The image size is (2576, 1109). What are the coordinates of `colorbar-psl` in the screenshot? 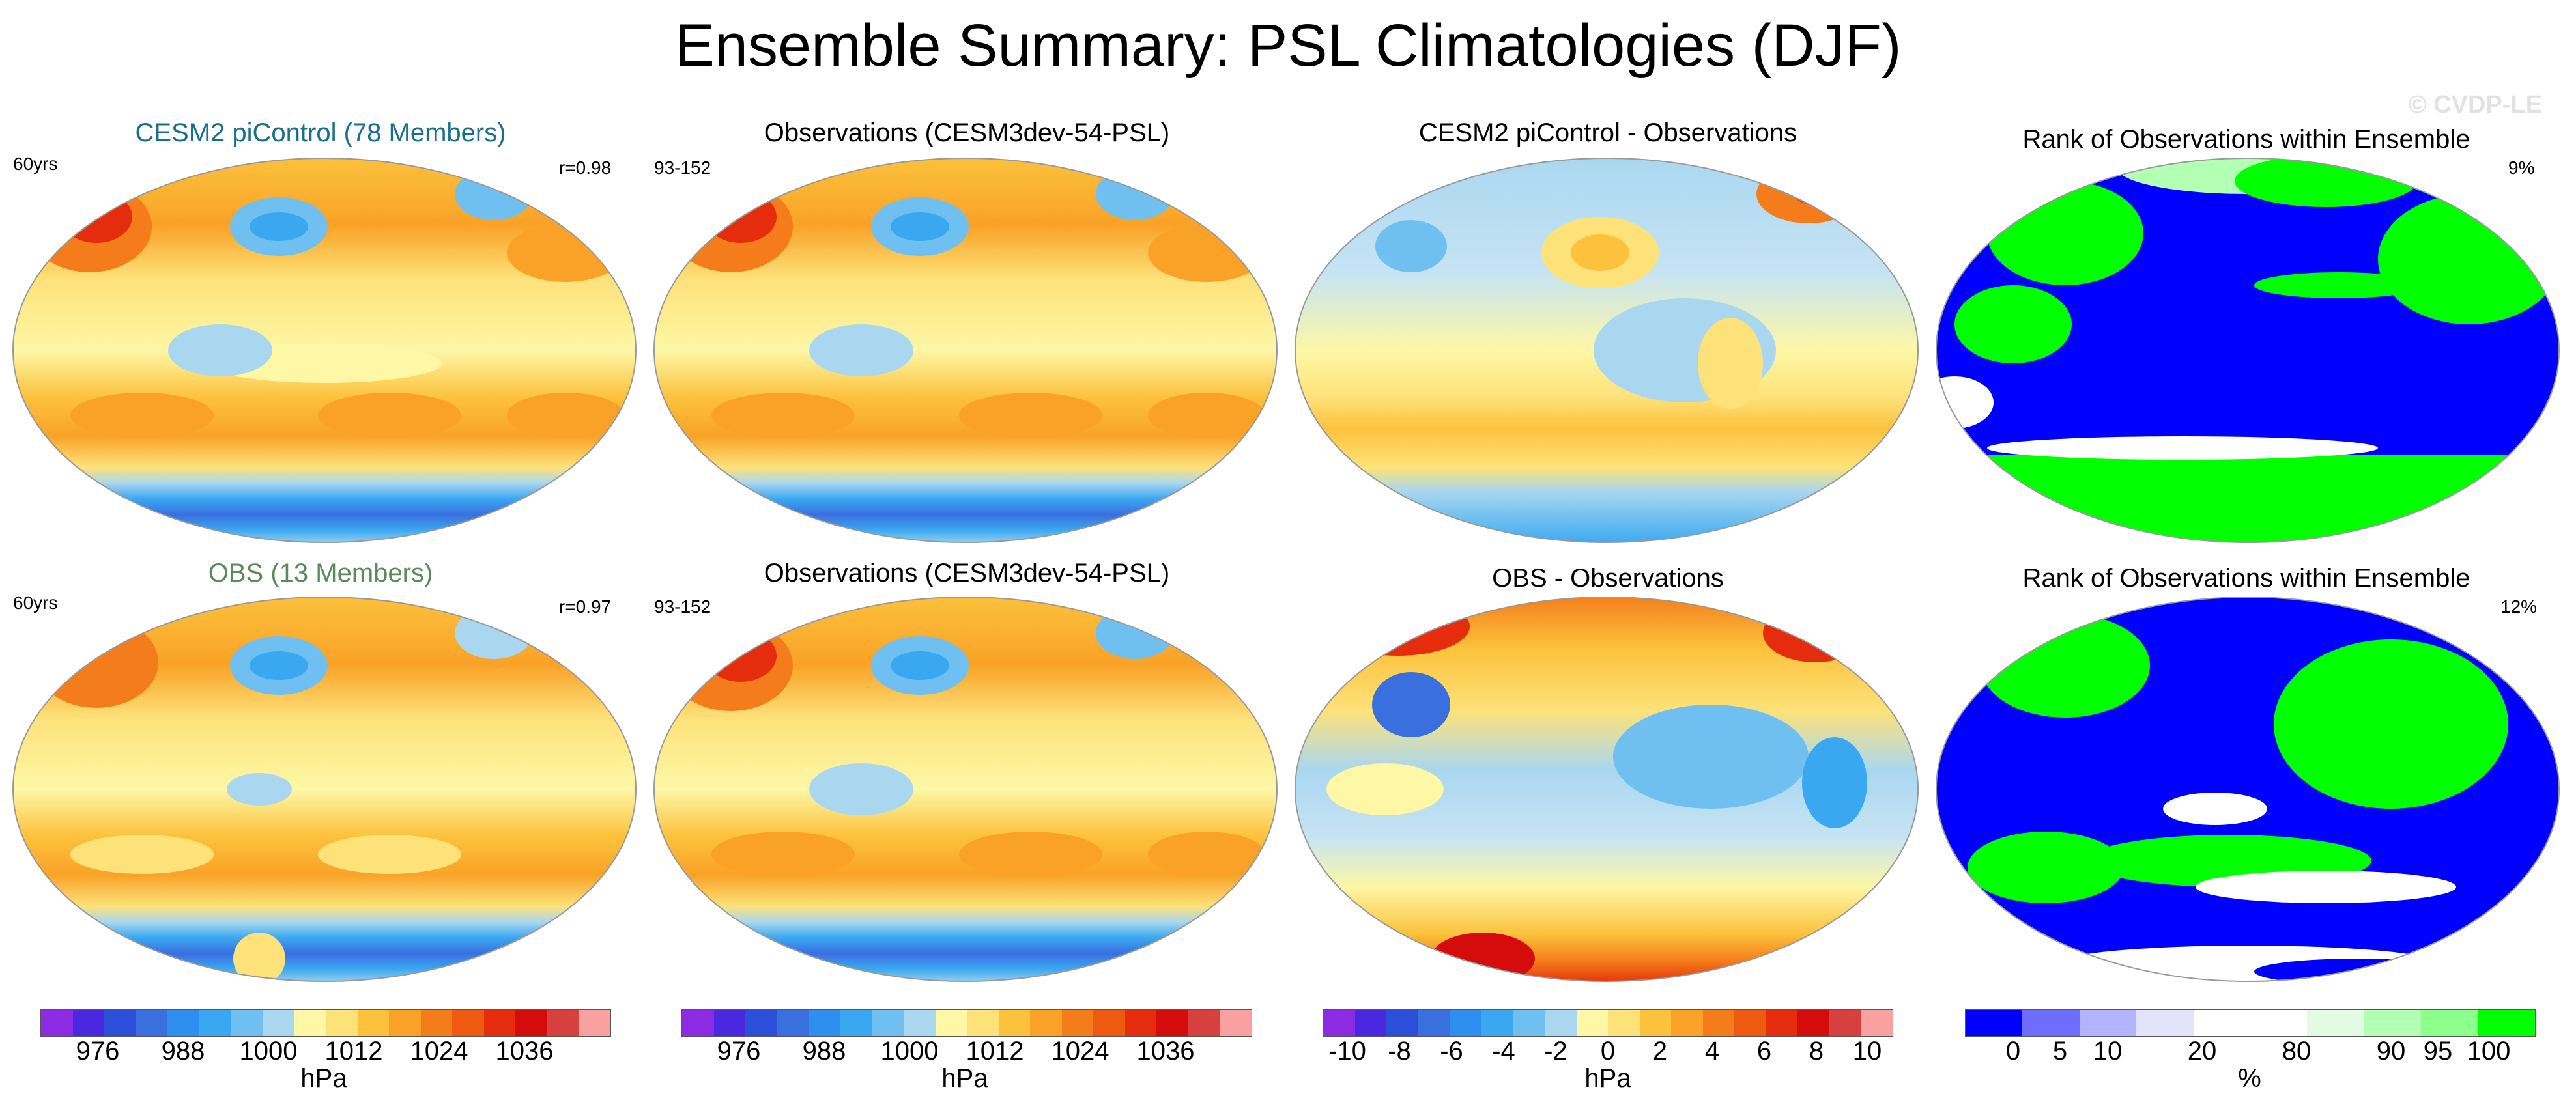 It's located at (966, 1023).